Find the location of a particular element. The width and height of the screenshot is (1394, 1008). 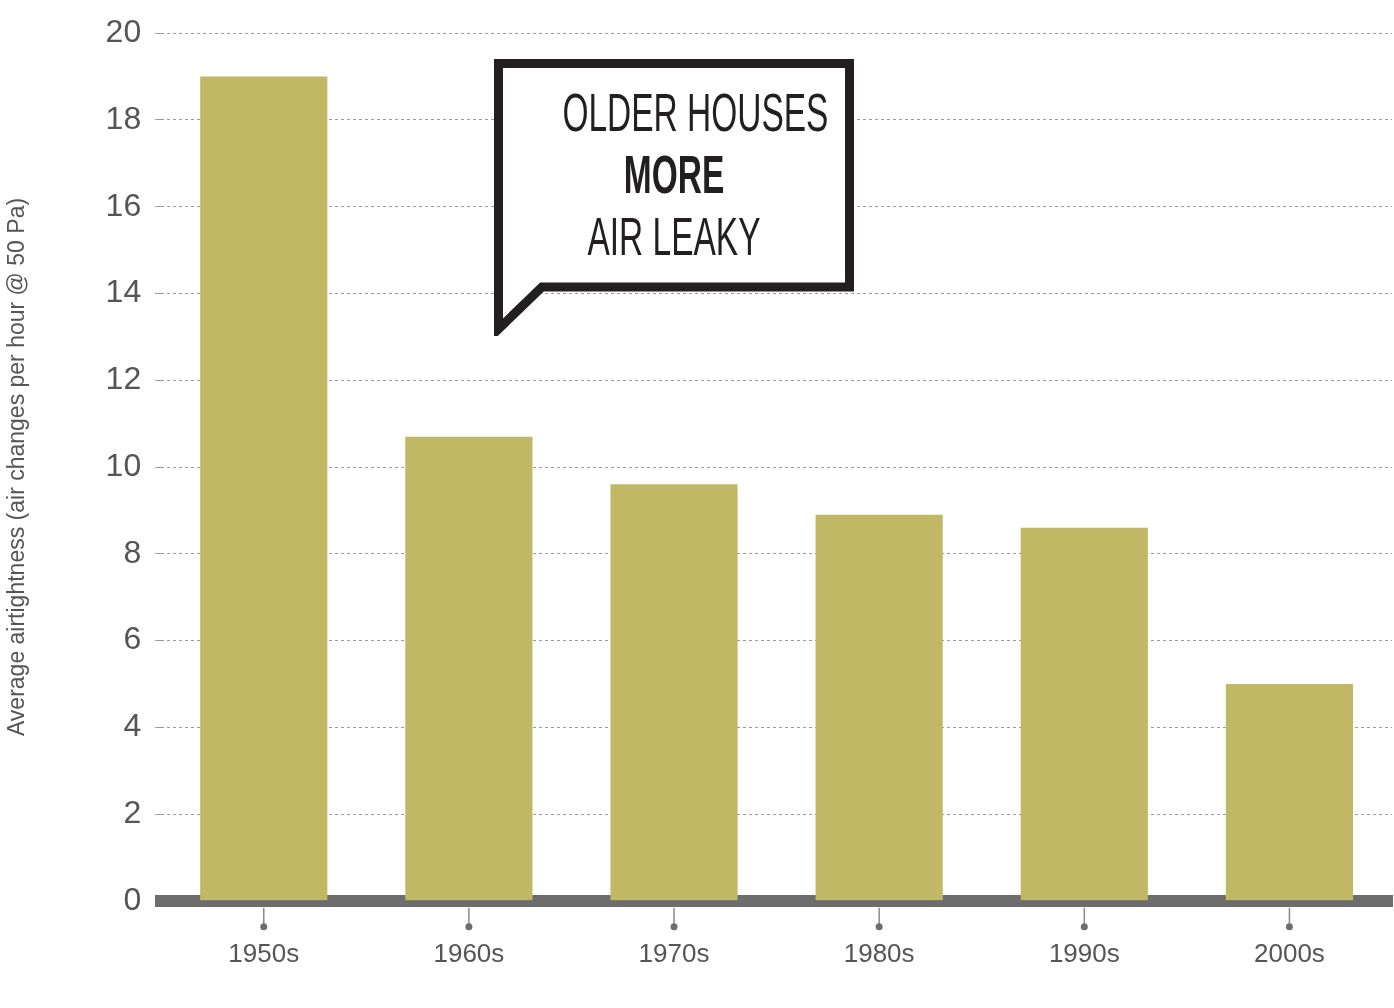

y-tick-label: 8 is located at coordinates (132, 551).